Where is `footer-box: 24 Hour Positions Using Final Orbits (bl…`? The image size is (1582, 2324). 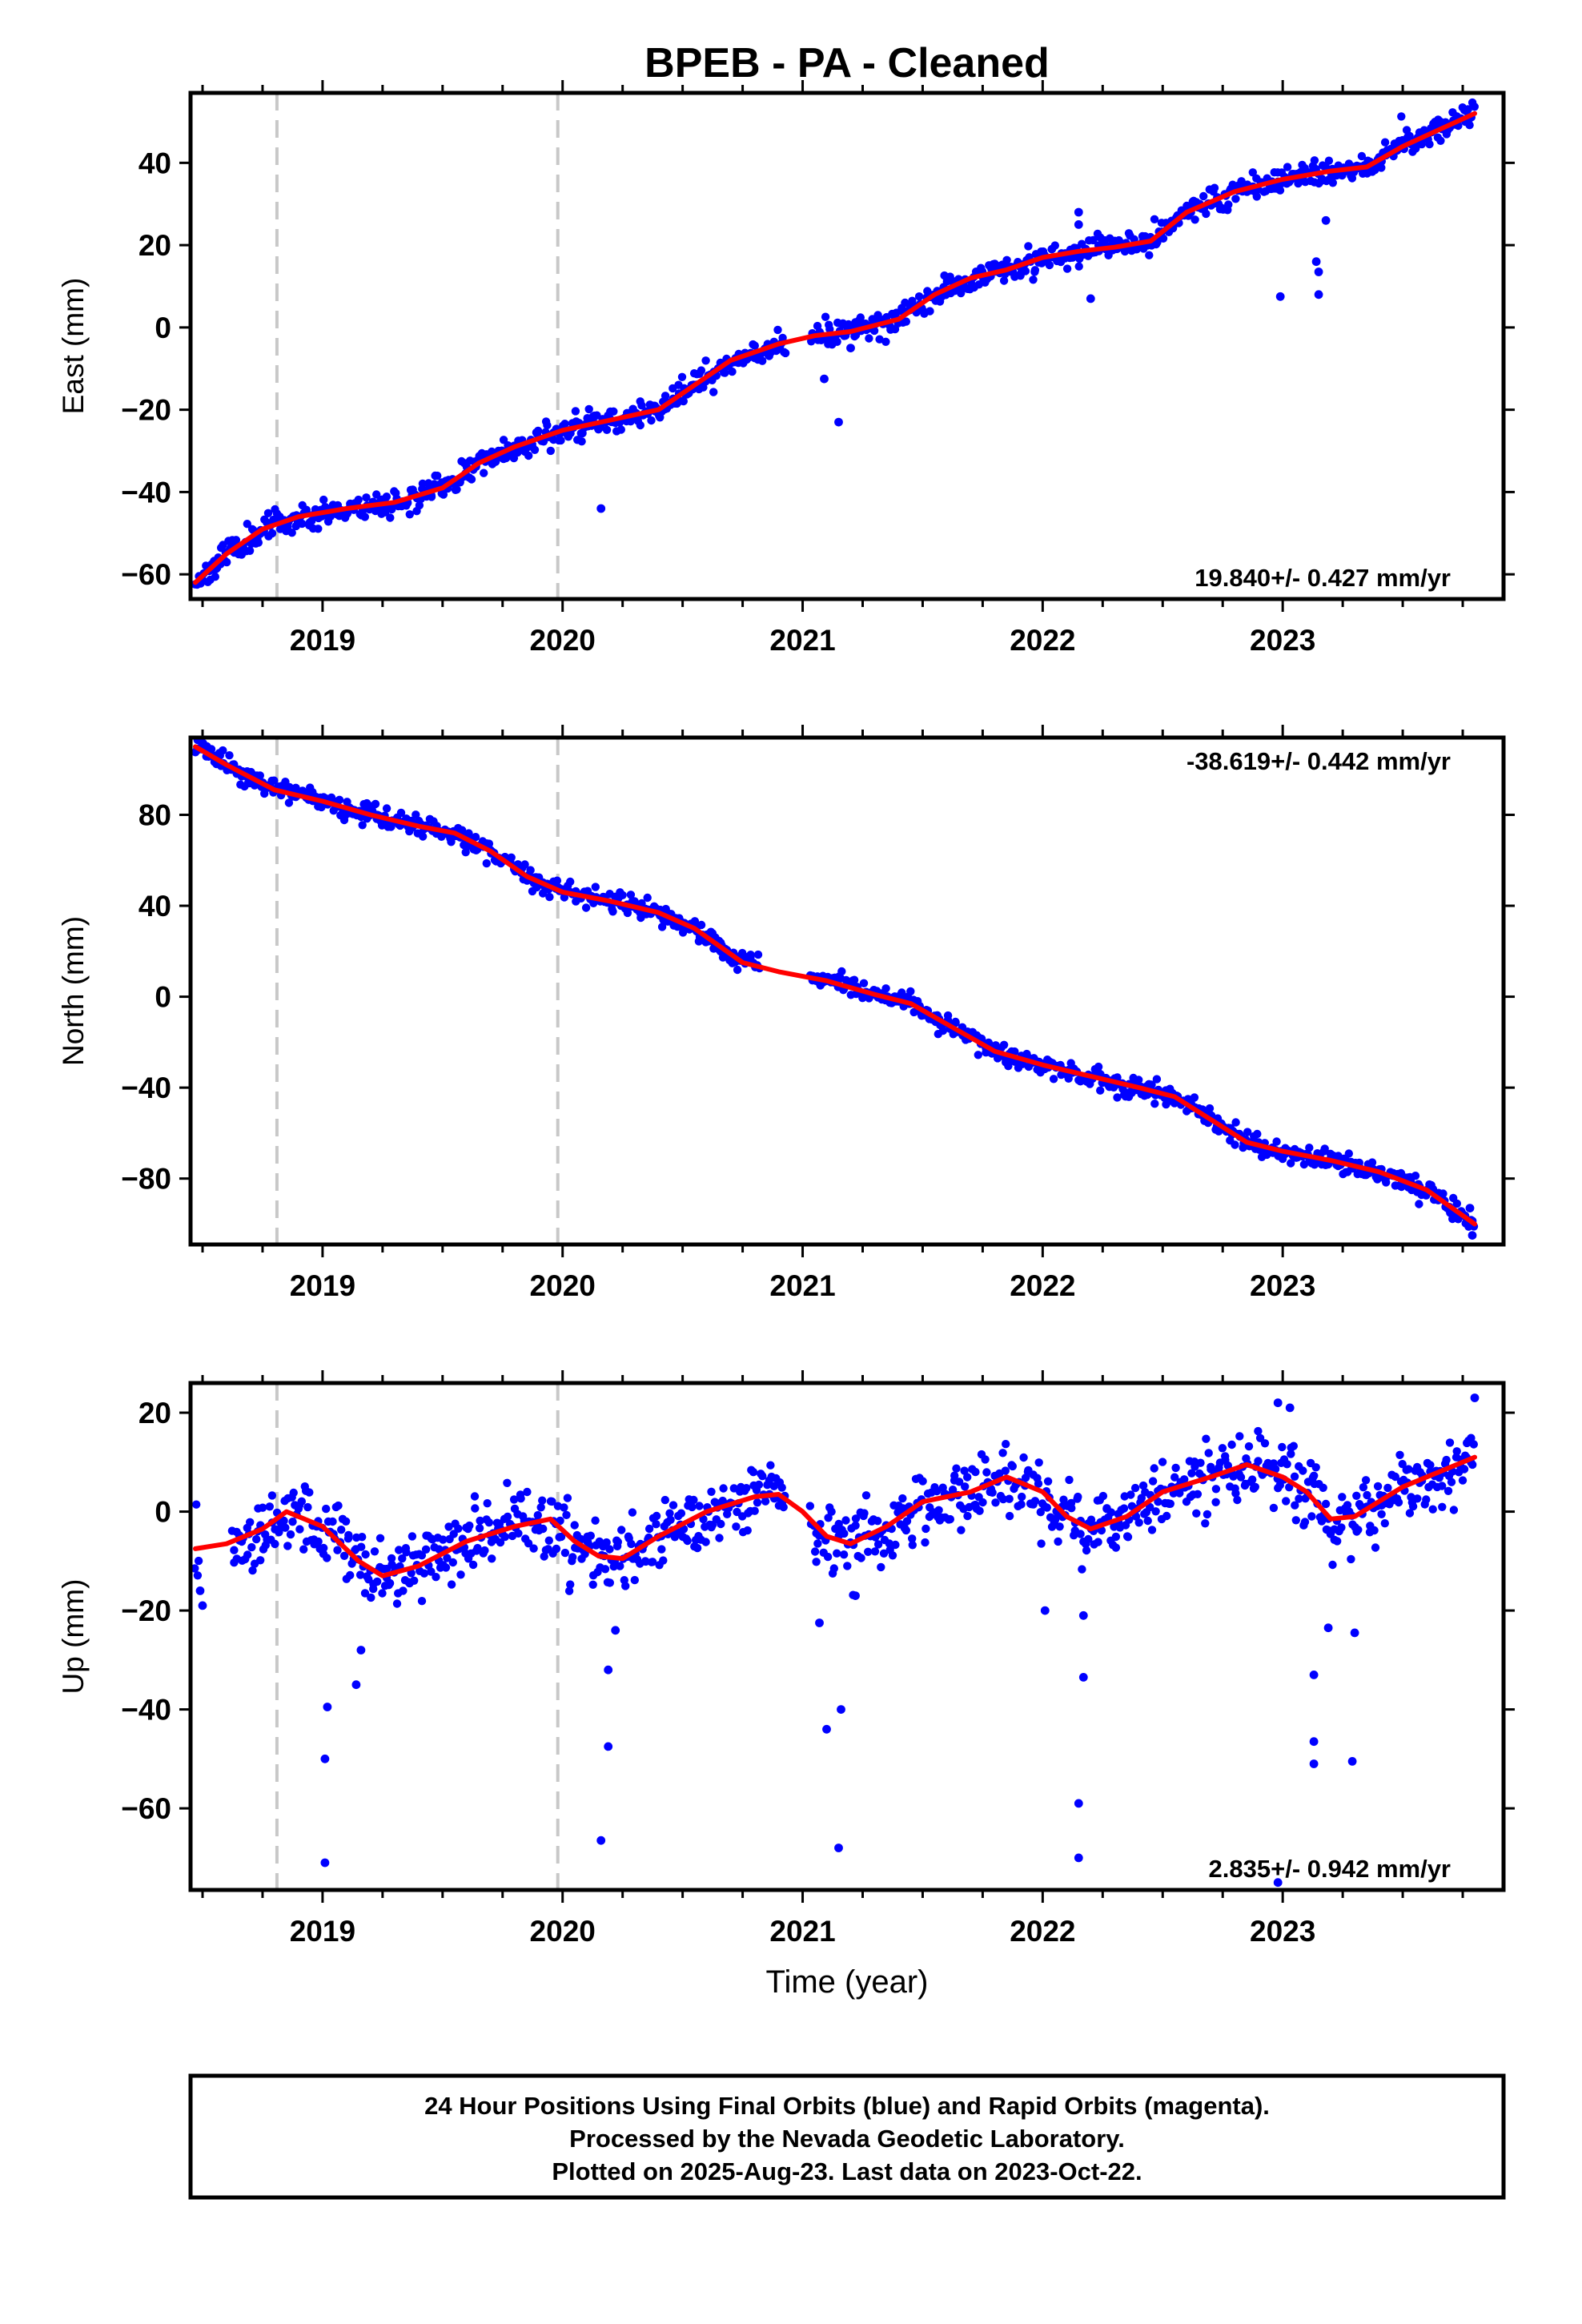 footer-box: 24 Hour Positions Using Final Orbits (bl… is located at coordinates (847, 2136).